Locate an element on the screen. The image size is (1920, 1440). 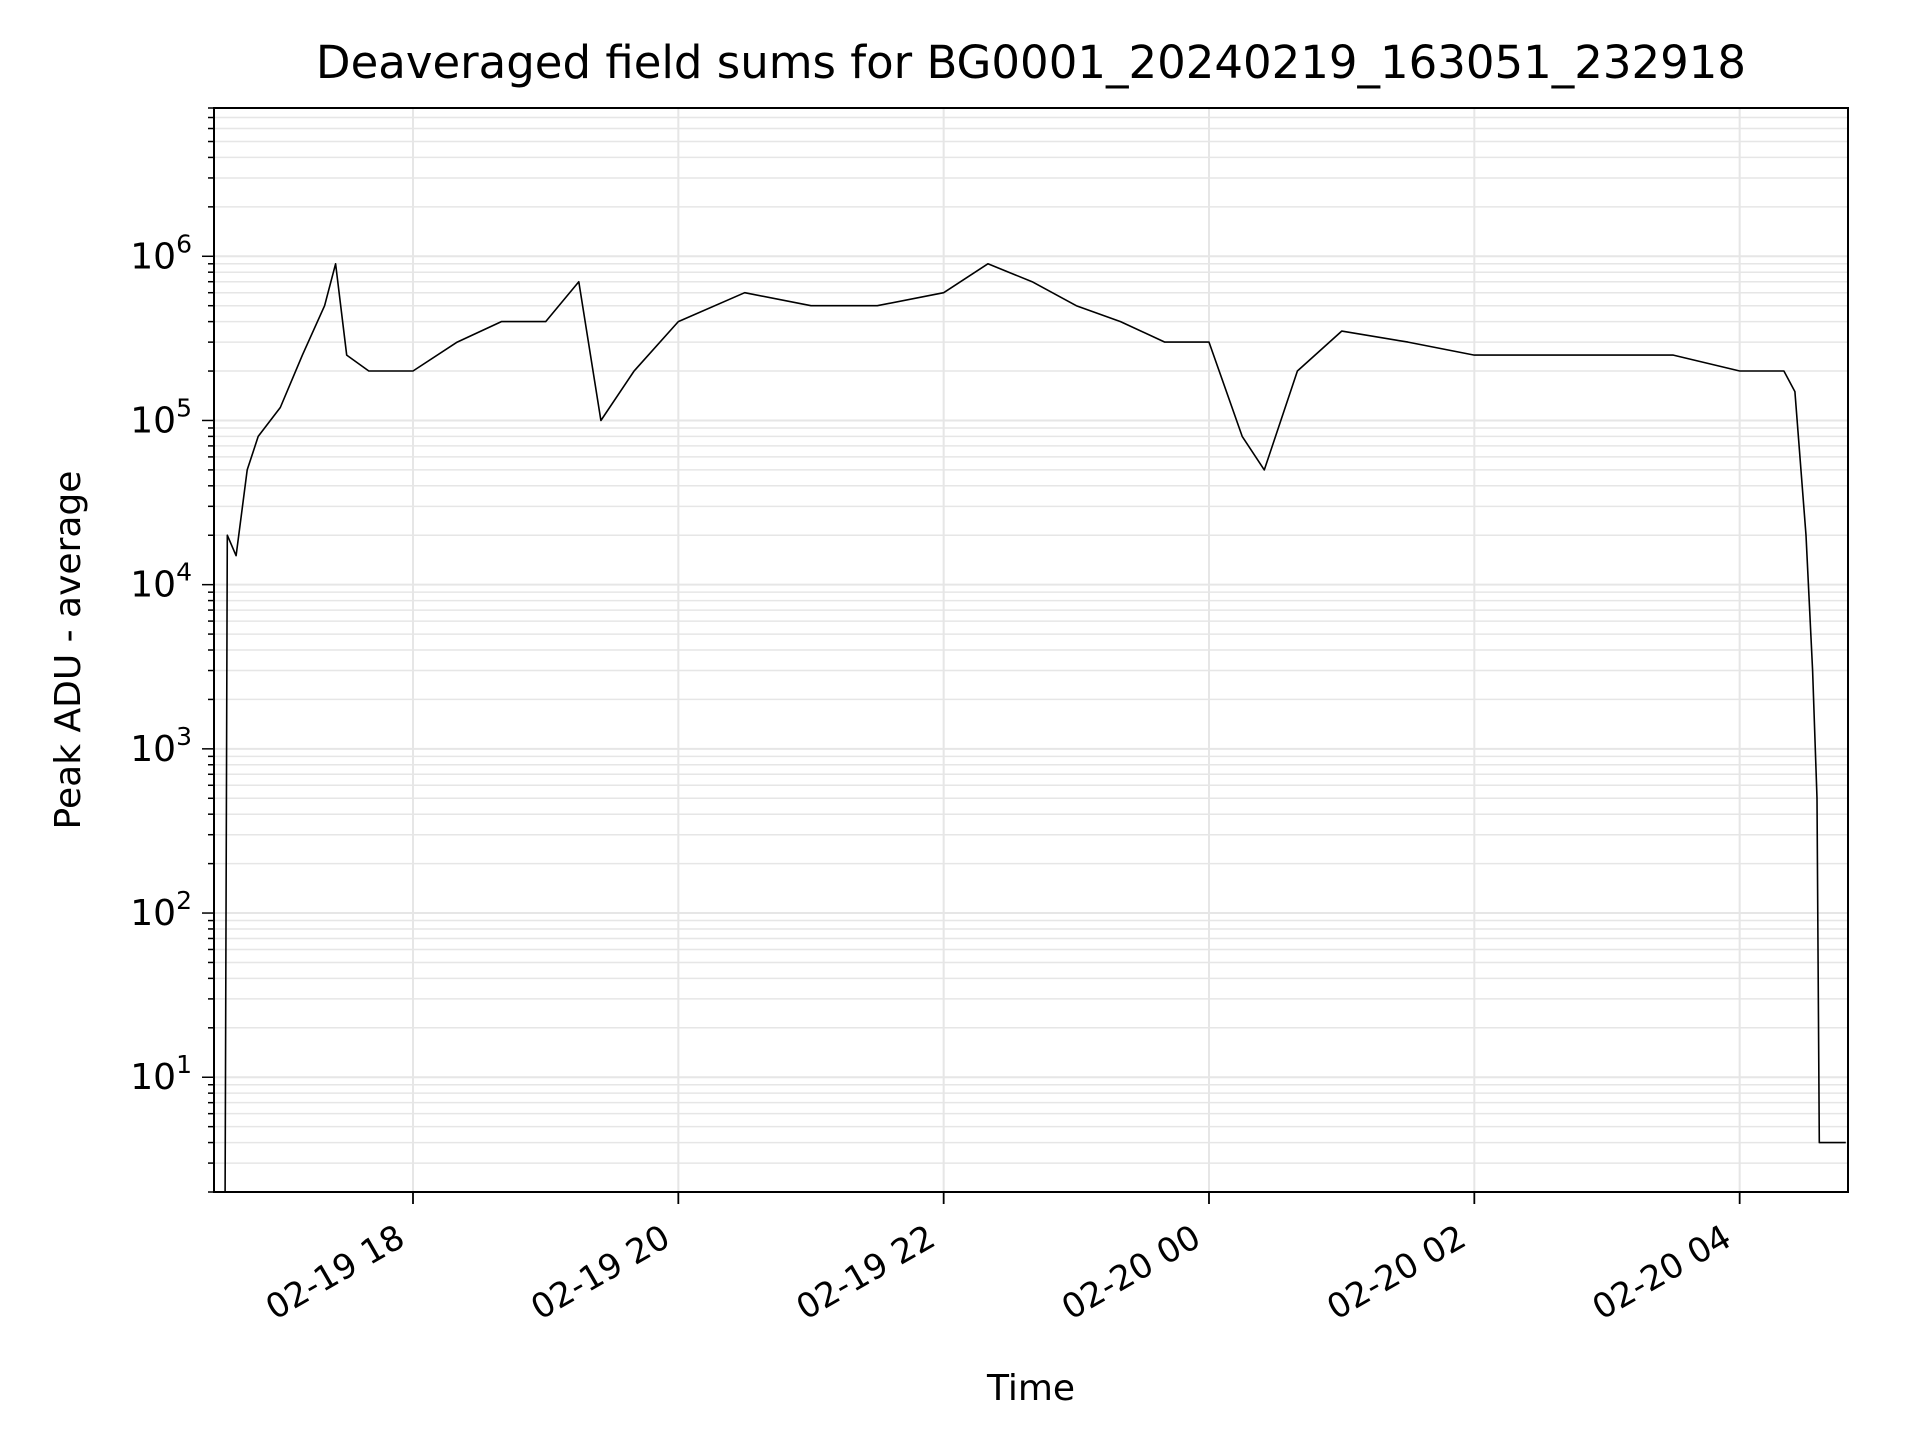
x-axis-label: Time is located at coordinates (1030, 1388).